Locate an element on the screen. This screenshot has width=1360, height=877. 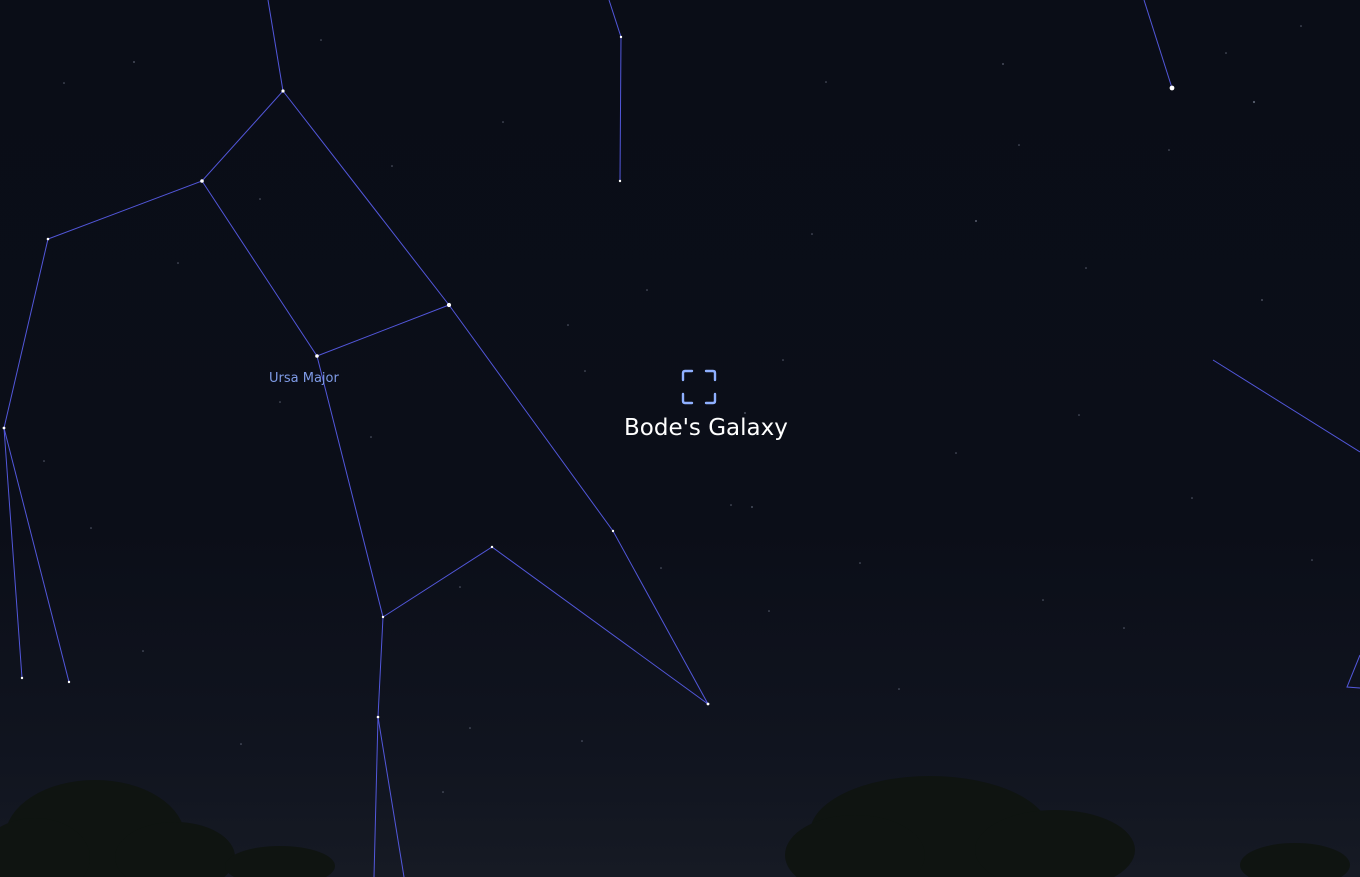
selected-object-label: Bode's Galaxy is located at coordinates (706, 428).